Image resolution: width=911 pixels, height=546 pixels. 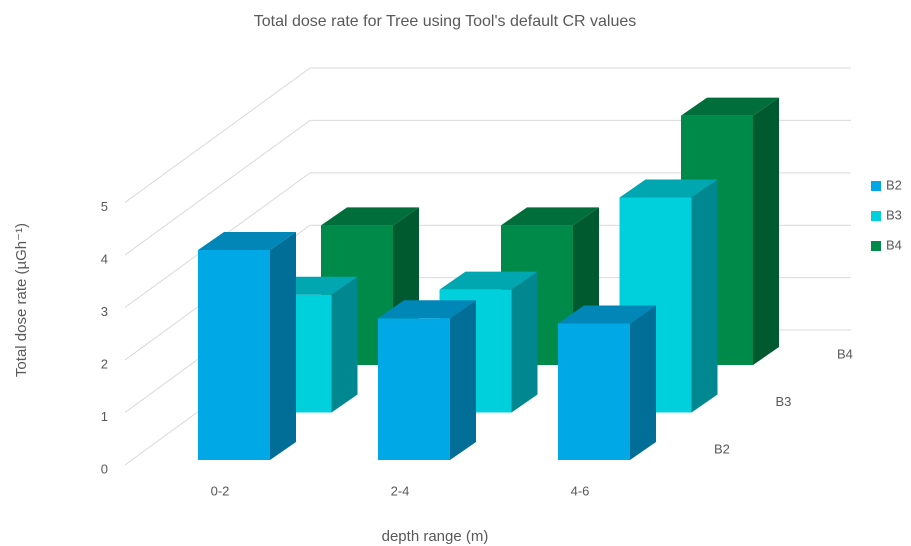 What do you see at coordinates (845, 353) in the screenshot?
I see `depth-label: B4` at bounding box center [845, 353].